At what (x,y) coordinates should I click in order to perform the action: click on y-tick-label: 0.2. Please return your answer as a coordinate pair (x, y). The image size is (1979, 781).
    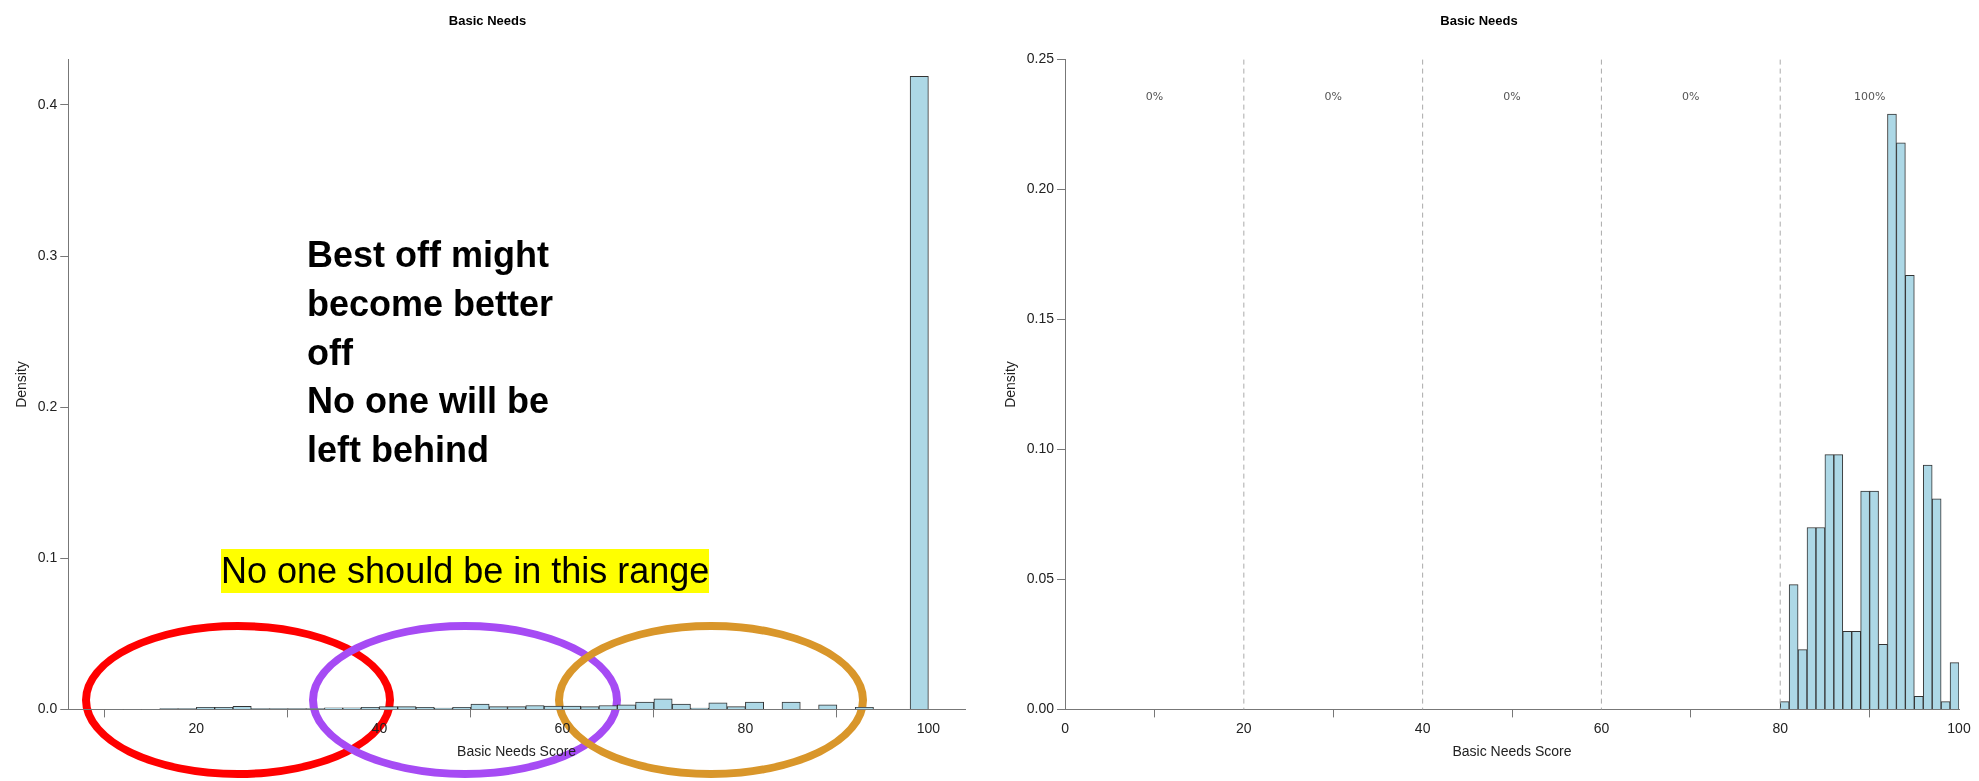
    Looking at the image, I should click on (47, 406).